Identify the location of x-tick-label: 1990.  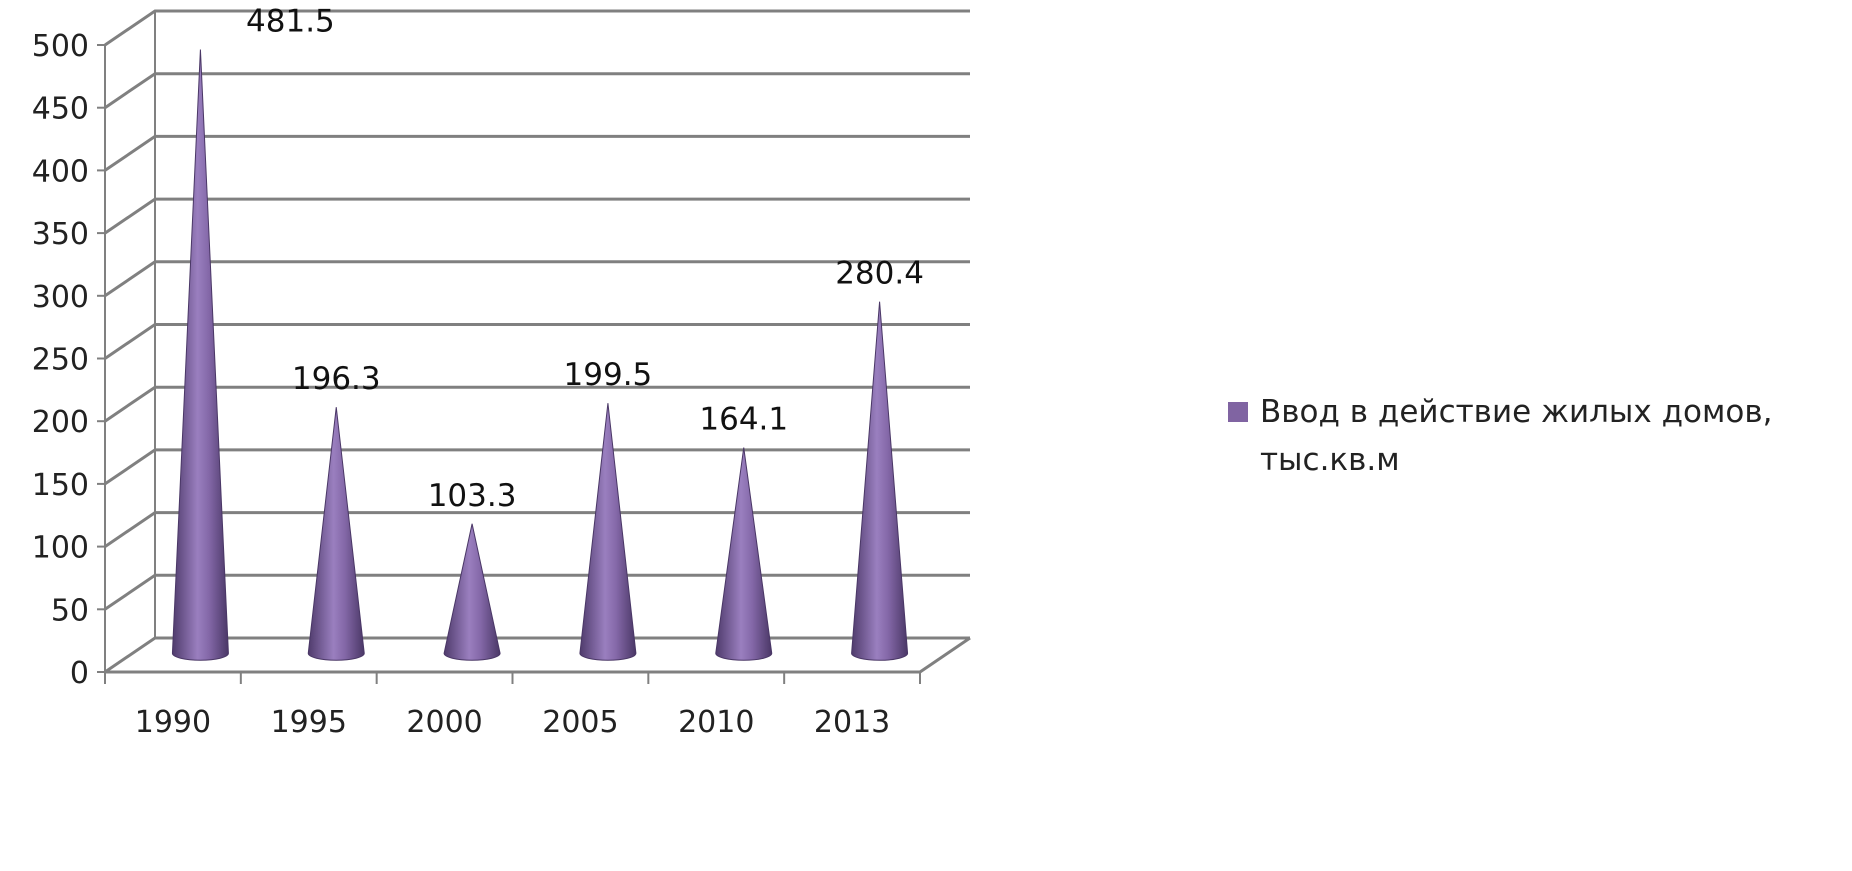
(173, 722).